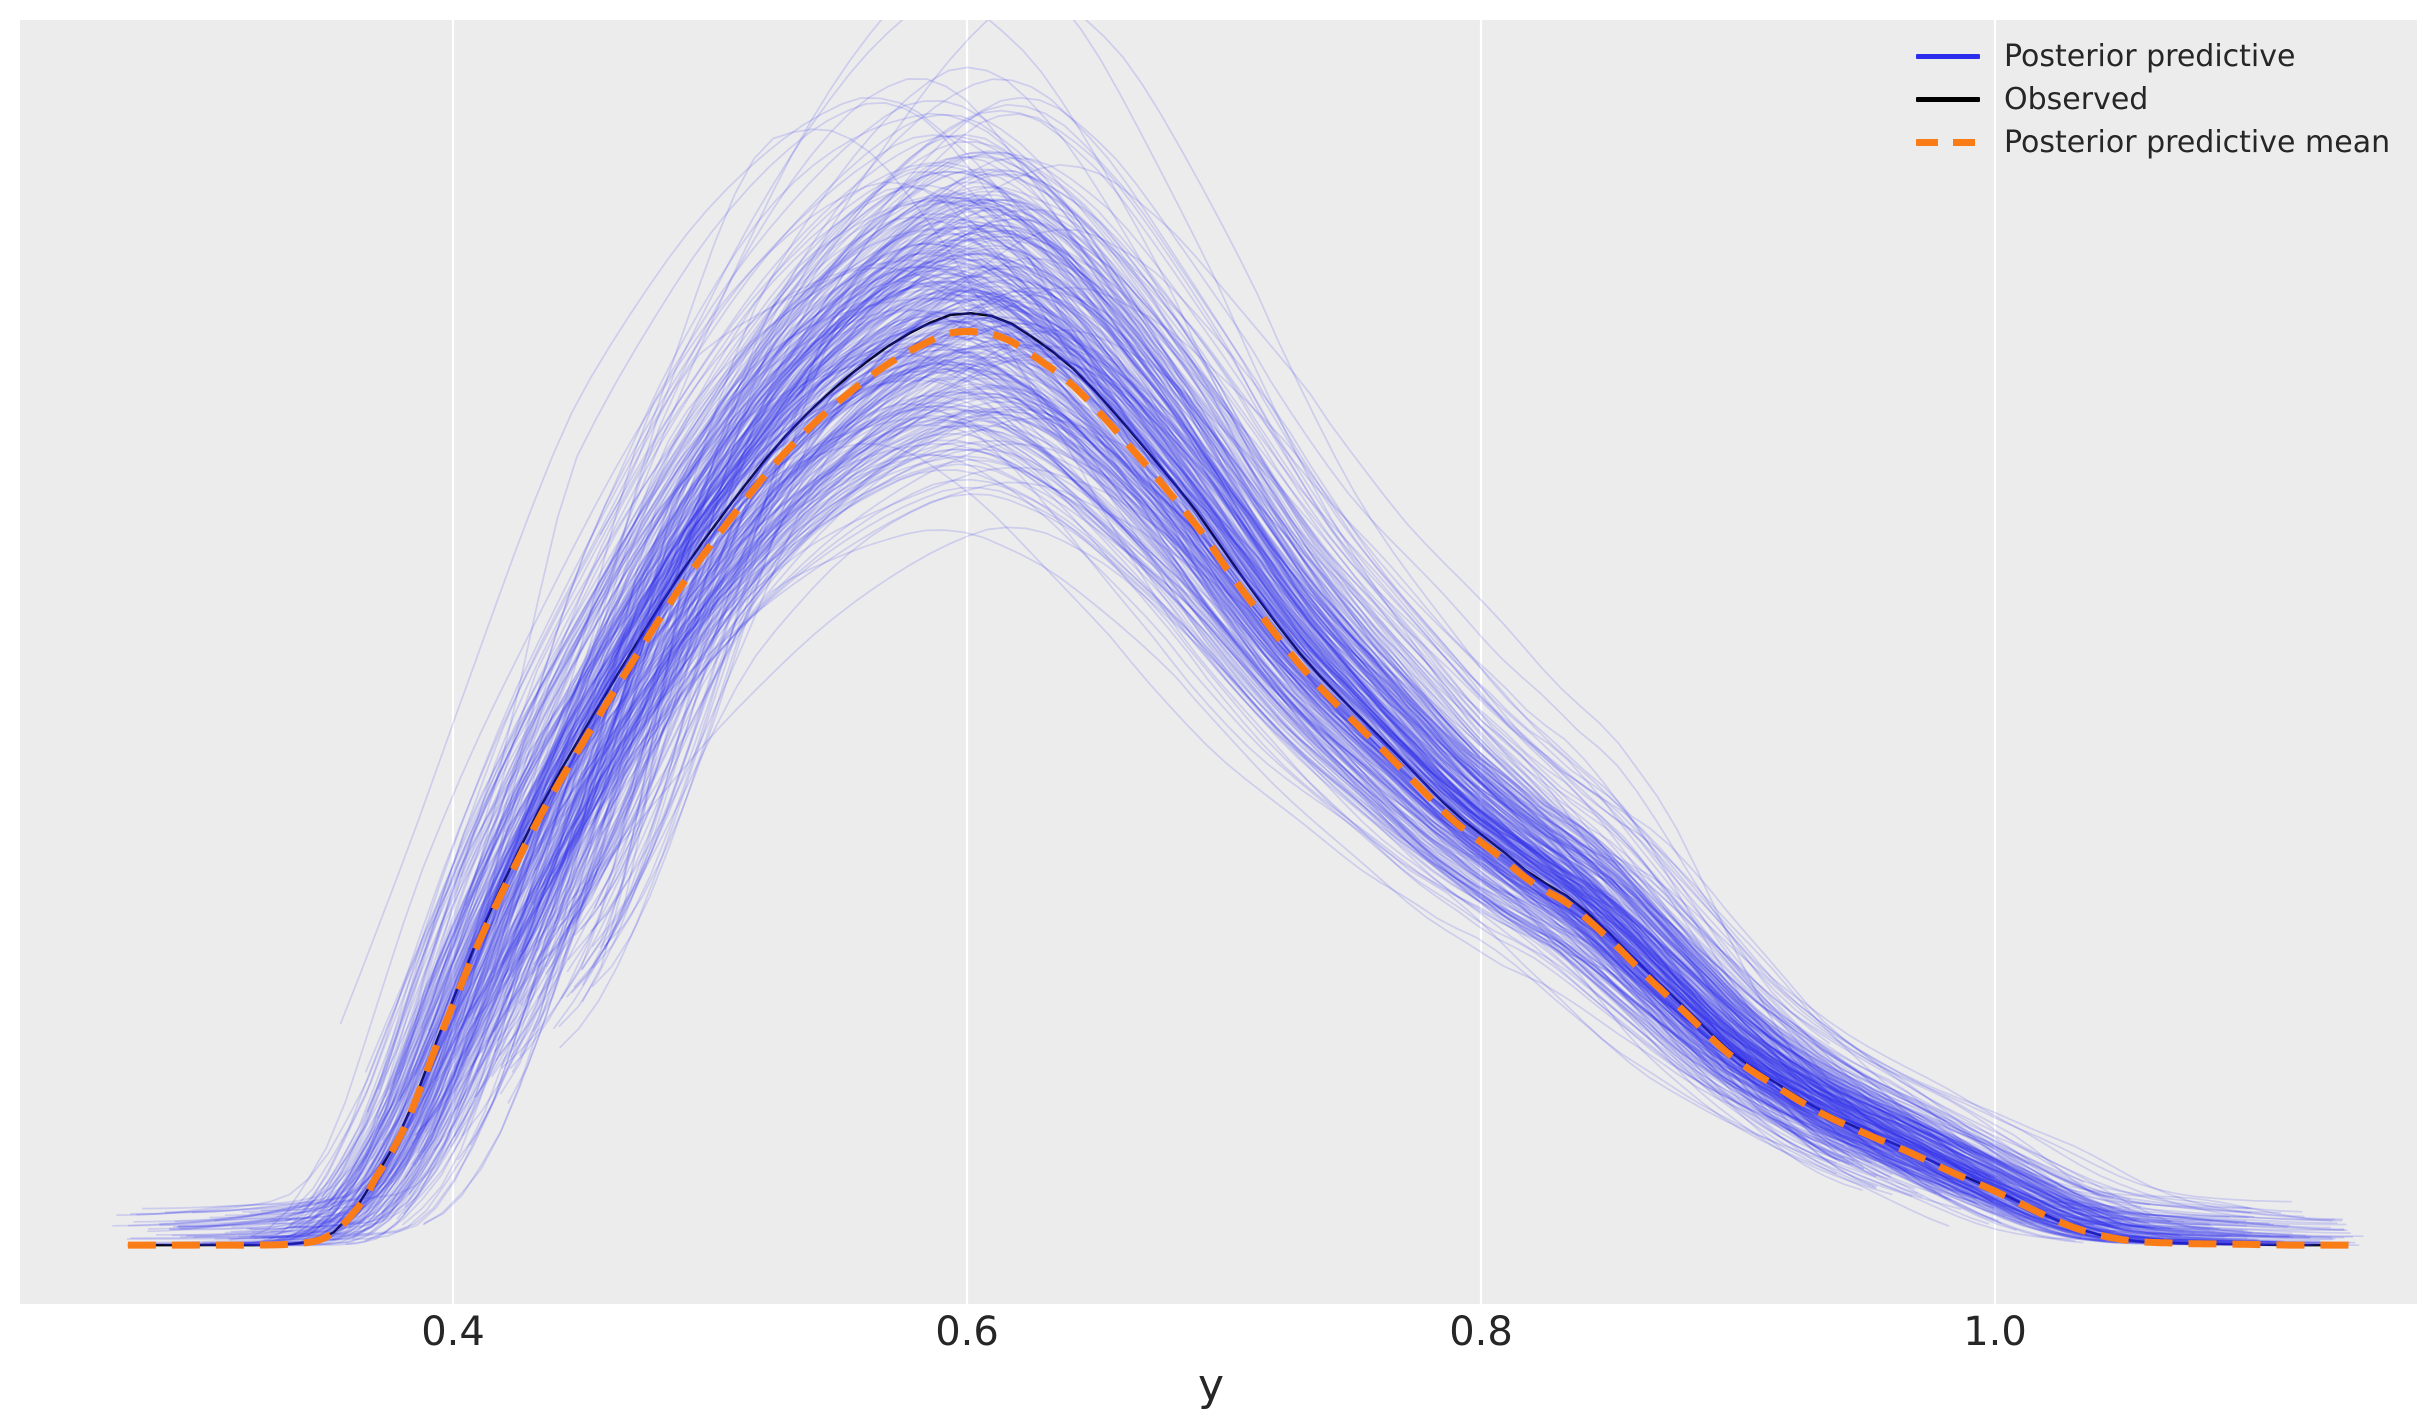 Image resolution: width=2423 pixels, height=1423 pixels. I want to click on legend-label: Posterior predictive mean, so click(2197, 142).